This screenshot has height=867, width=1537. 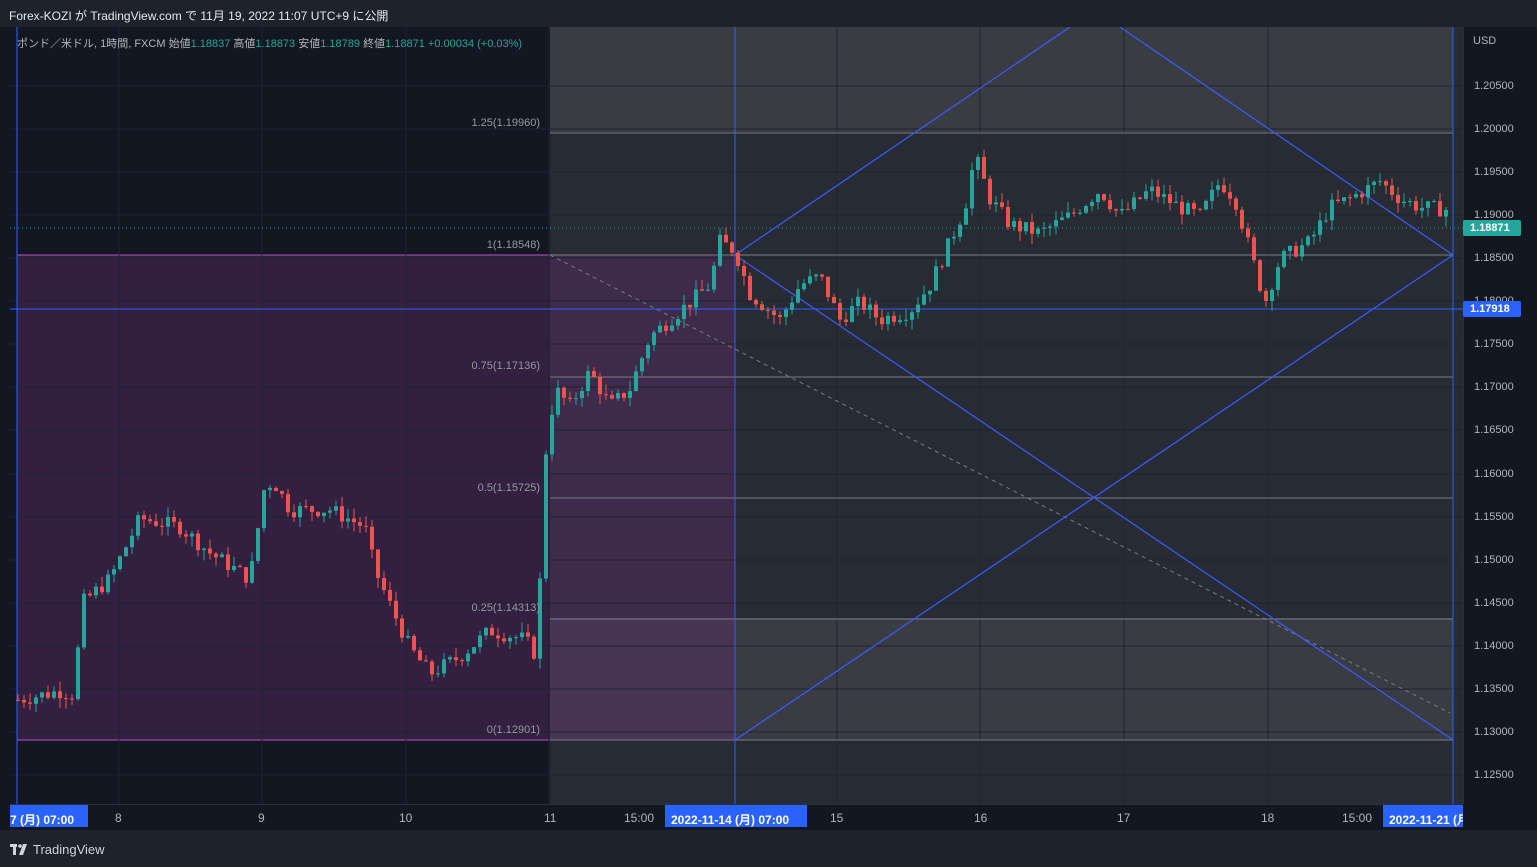 What do you see at coordinates (69, 849) in the screenshot?
I see `footer-brand: TradingView` at bounding box center [69, 849].